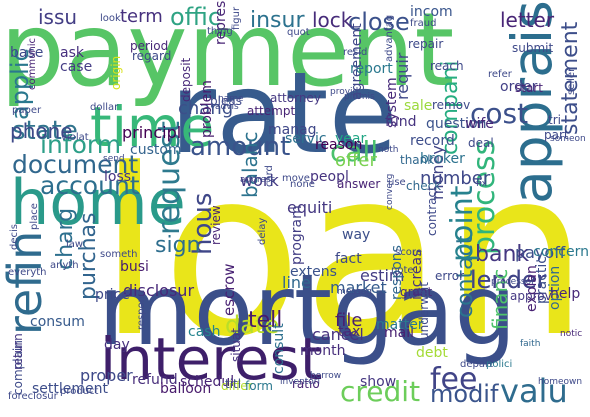  I want to click on word-refer: refer, so click(500, 74).